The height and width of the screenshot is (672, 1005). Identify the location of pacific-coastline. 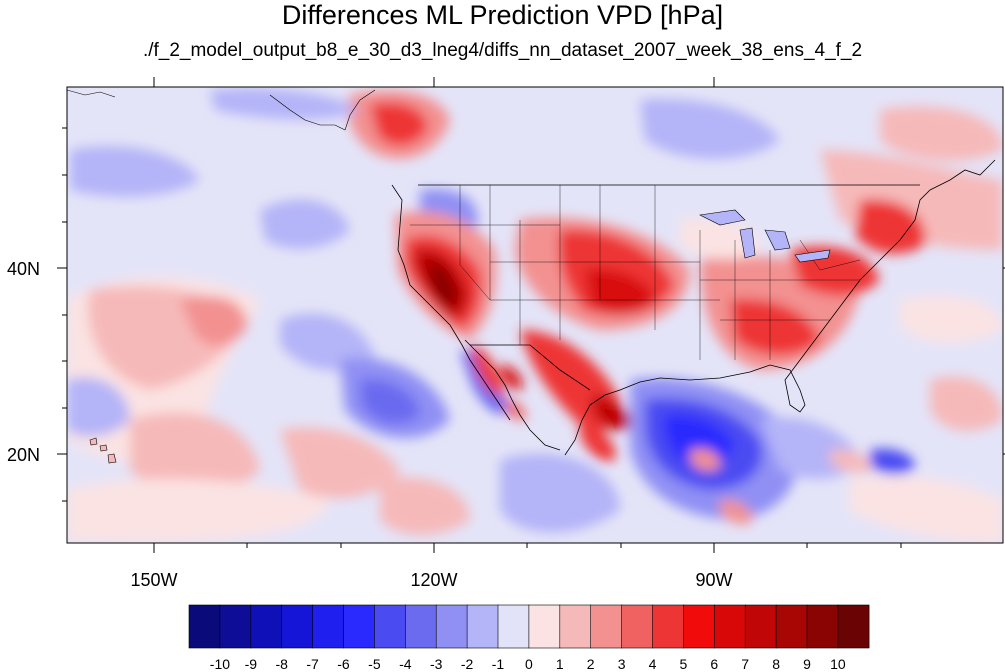
(451, 302).